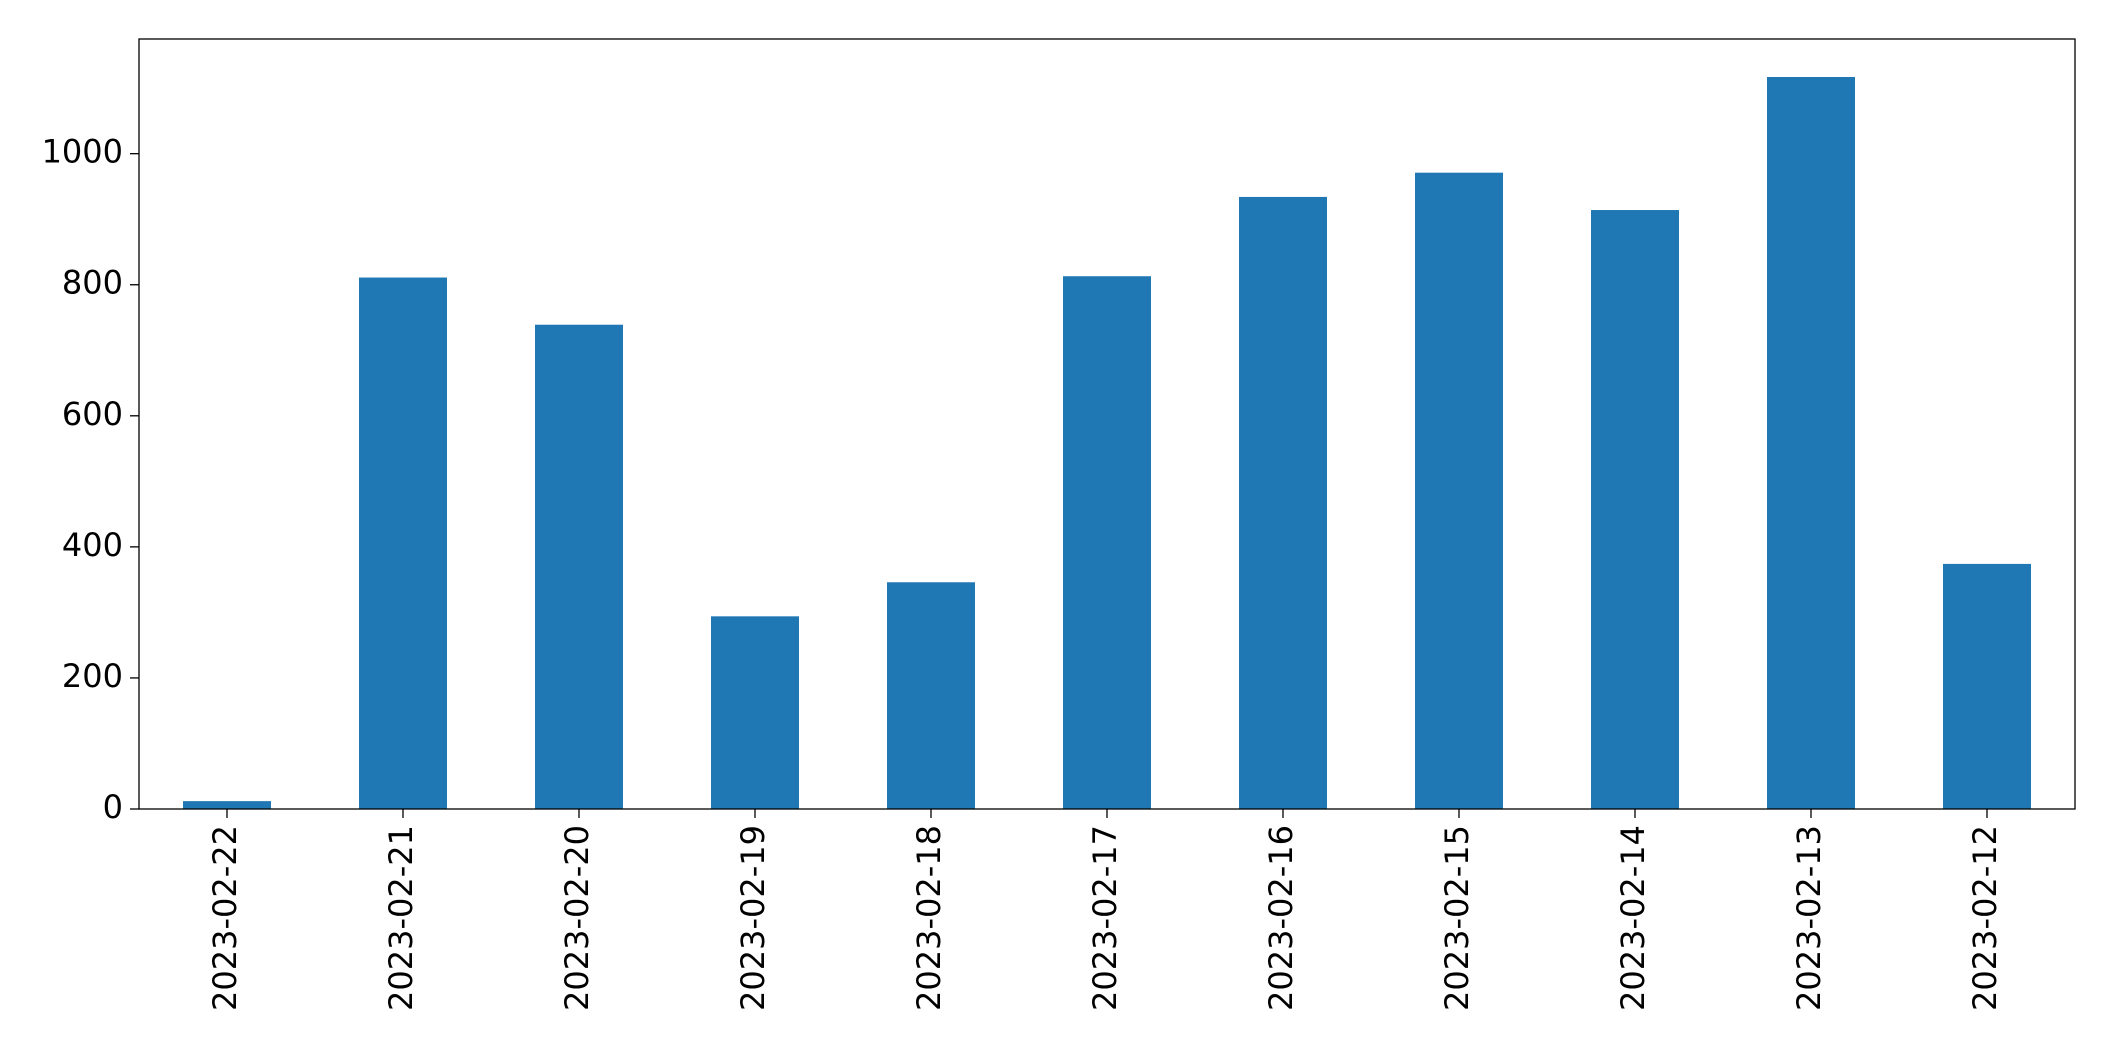  Describe the element at coordinates (92, 283) in the screenshot. I see `y-tick-label: 800` at that location.